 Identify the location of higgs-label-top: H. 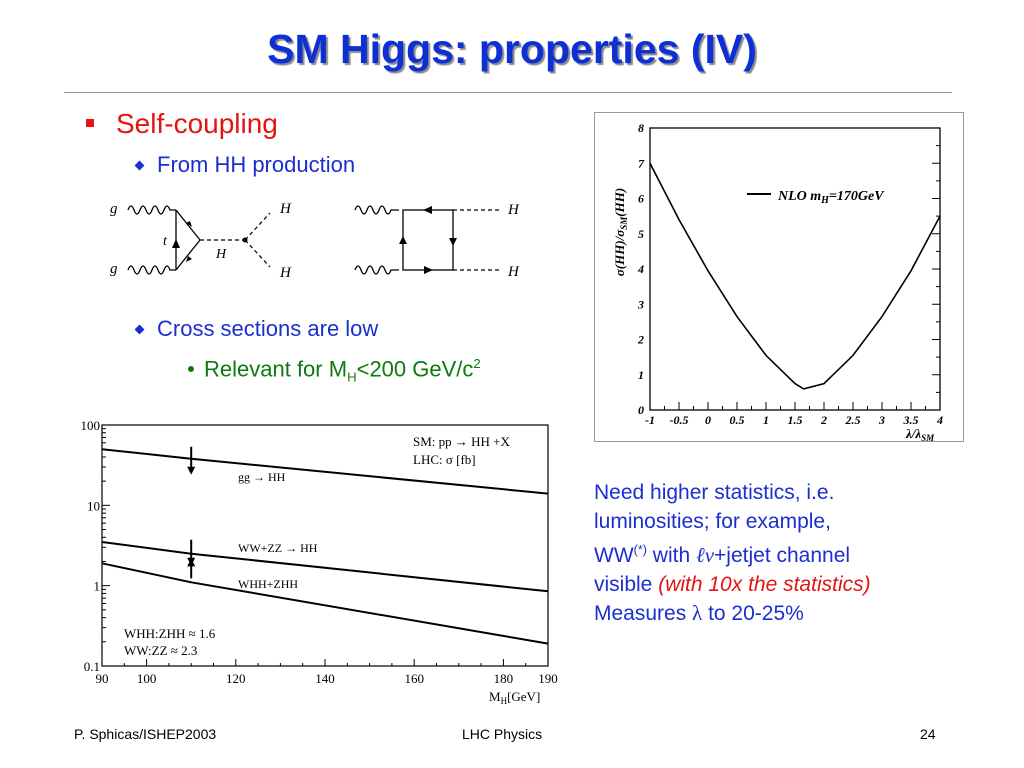
(285, 209).